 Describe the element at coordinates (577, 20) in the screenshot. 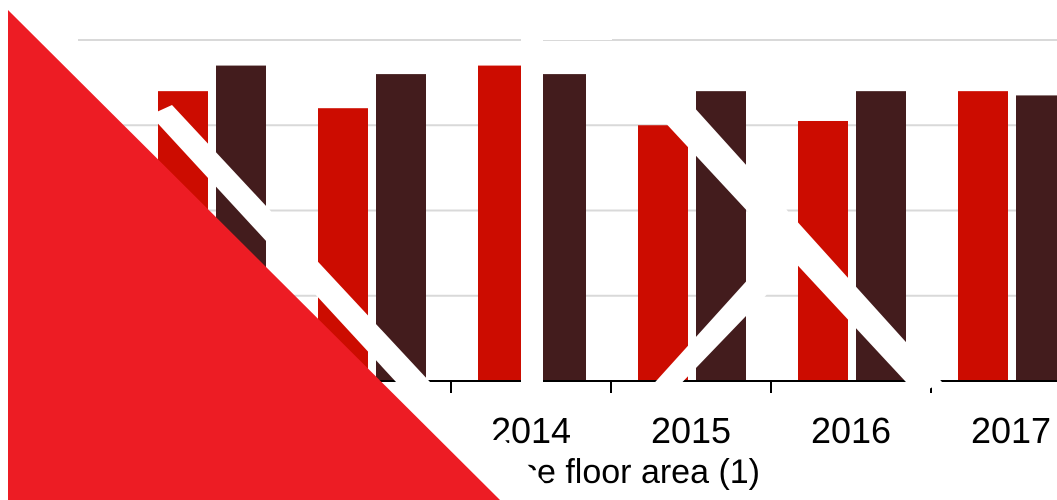

I see `white-block` at that location.